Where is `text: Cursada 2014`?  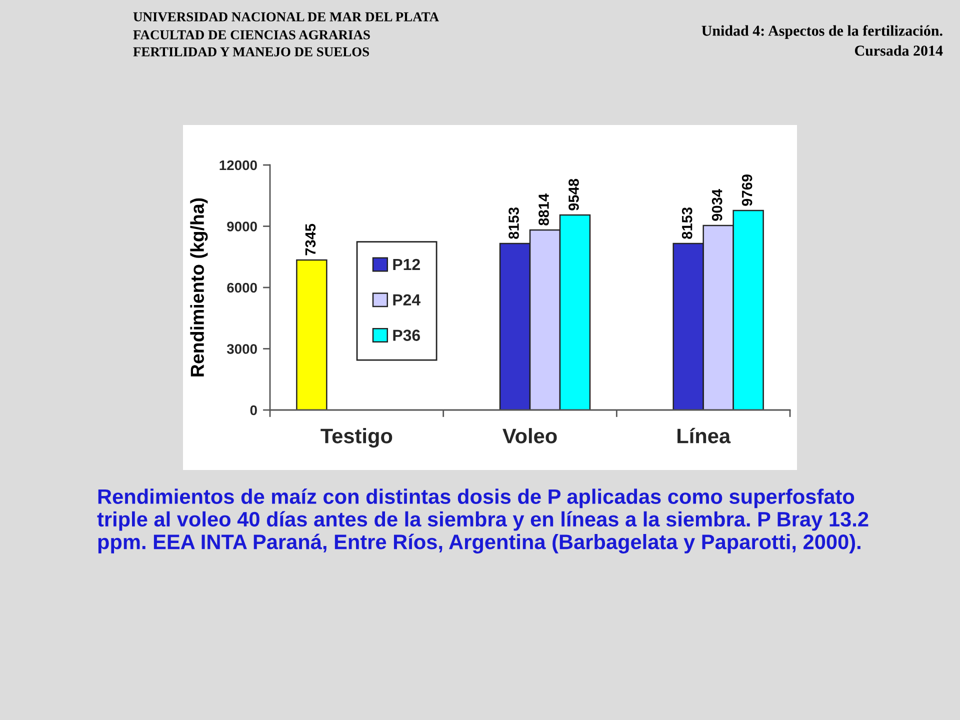 text: Cursada 2014 is located at coordinates (898, 50).